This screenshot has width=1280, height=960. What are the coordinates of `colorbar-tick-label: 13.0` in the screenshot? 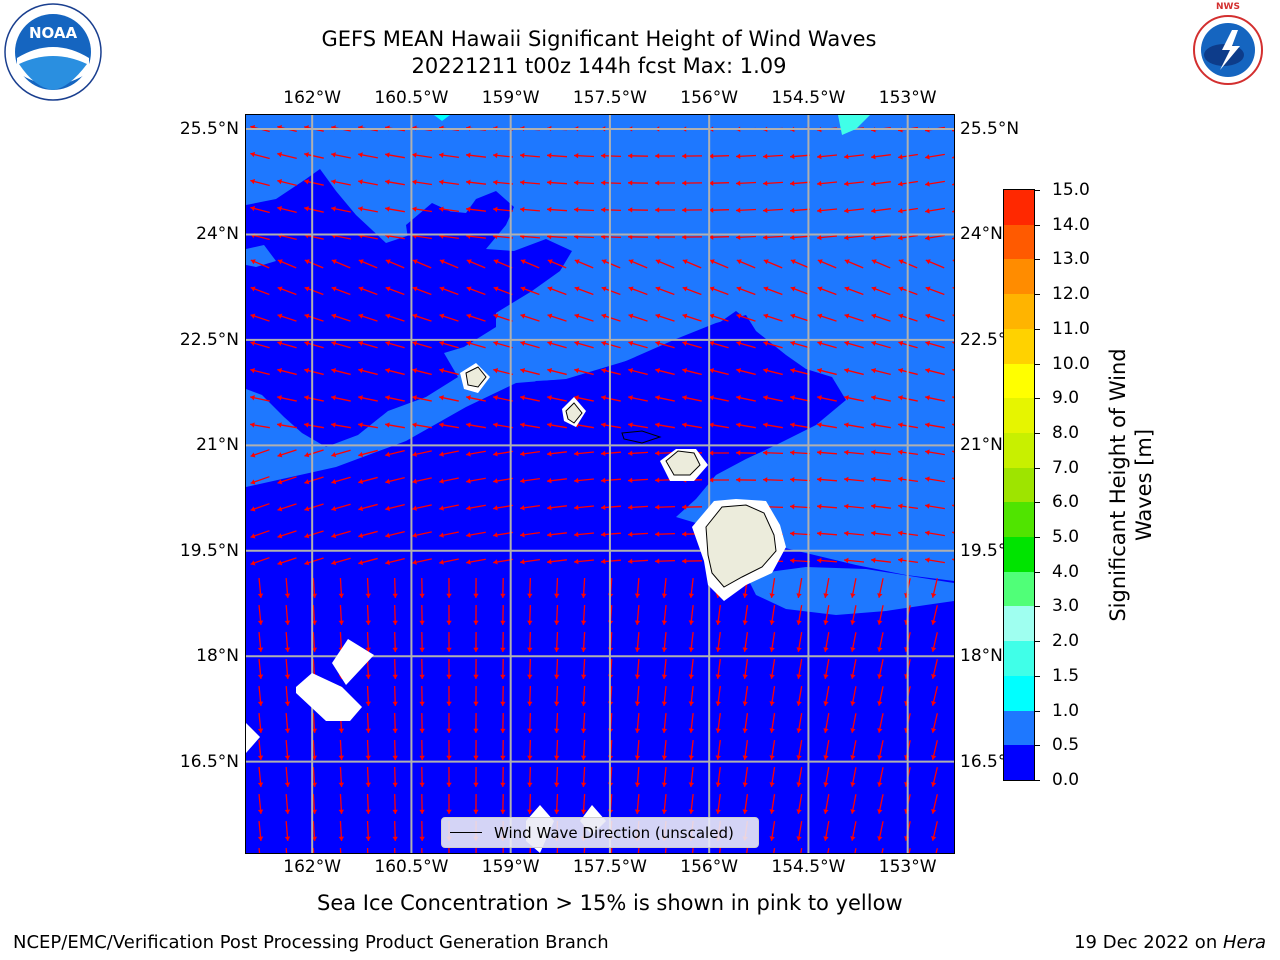 It's located at (1071, 259).